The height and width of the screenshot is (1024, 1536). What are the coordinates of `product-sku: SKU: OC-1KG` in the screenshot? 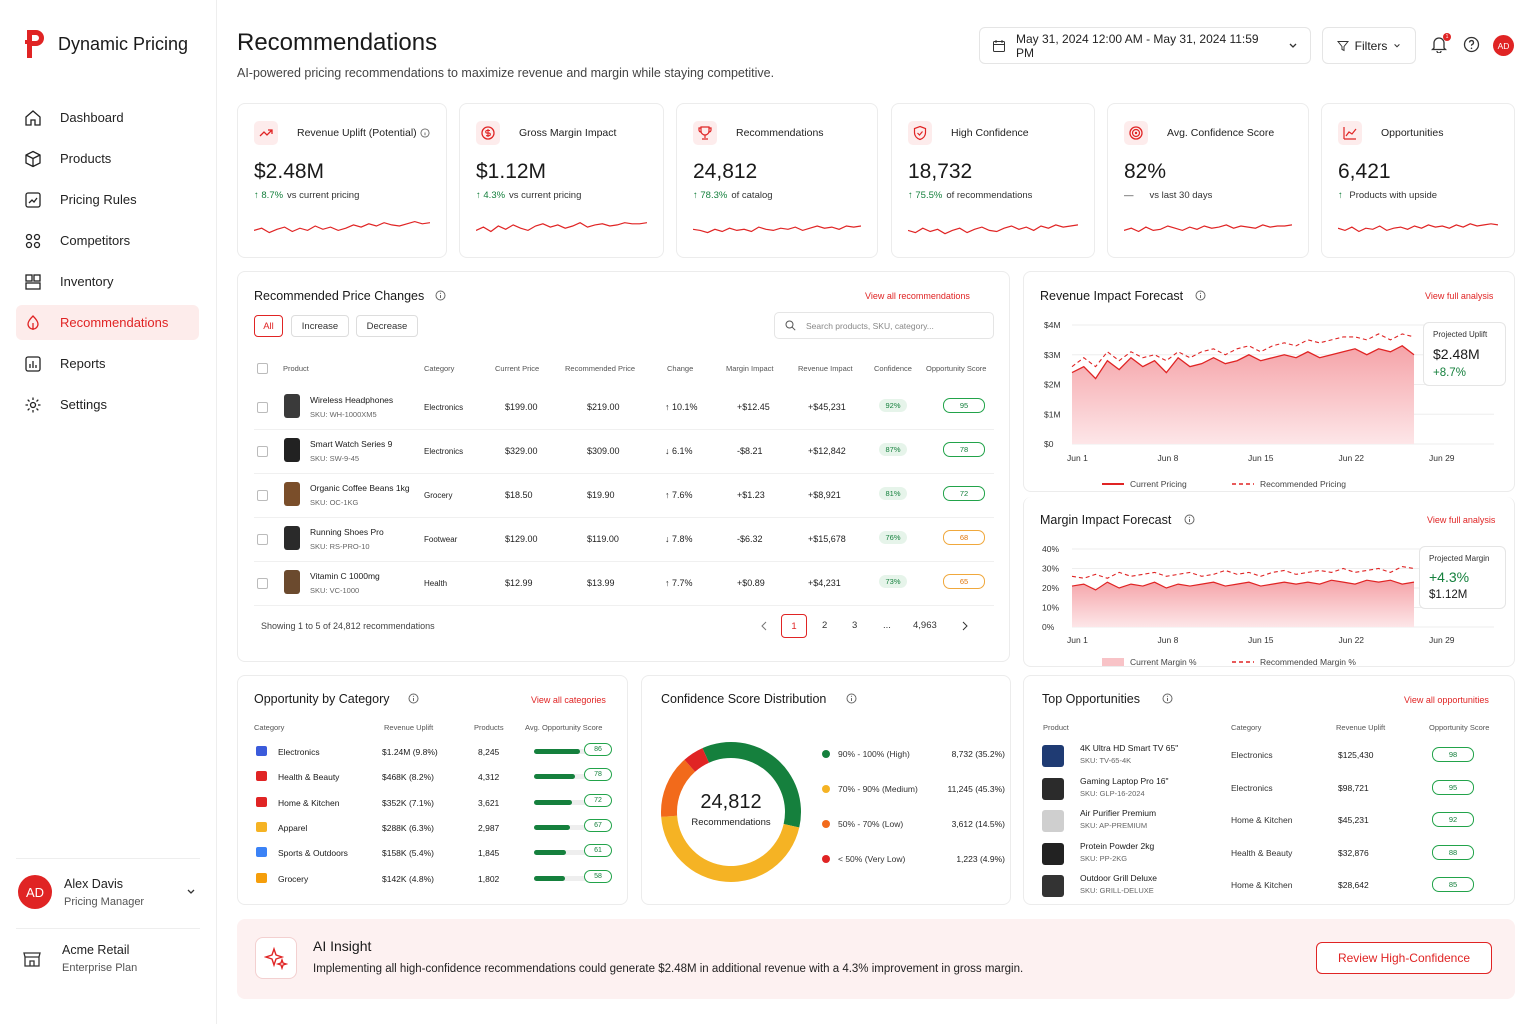 It's located at (334, 502).